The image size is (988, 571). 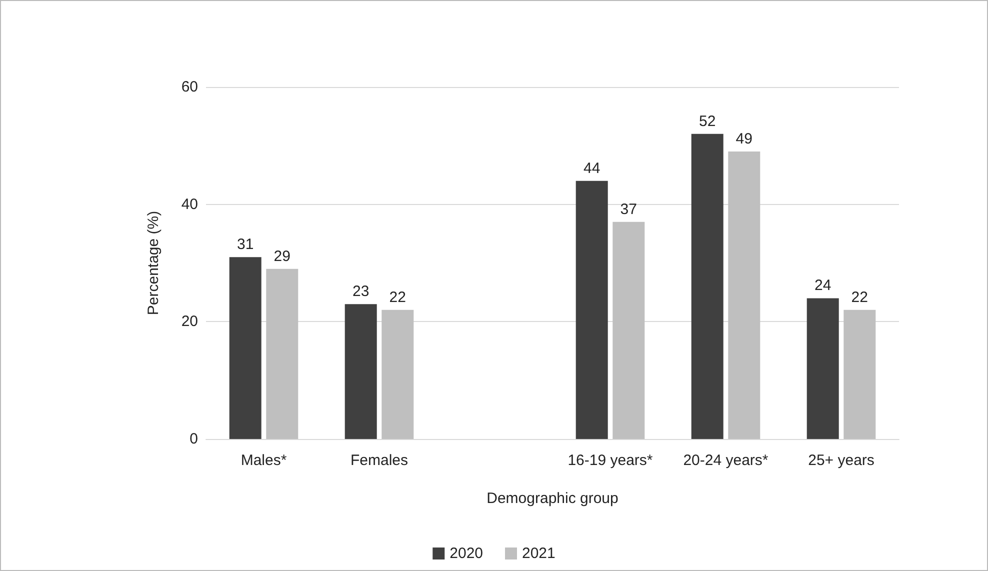 What do you see at coordinates (263, 460) in the screenshot?
I see `x-tick-label: Males*` at bounding box center [263, 460].